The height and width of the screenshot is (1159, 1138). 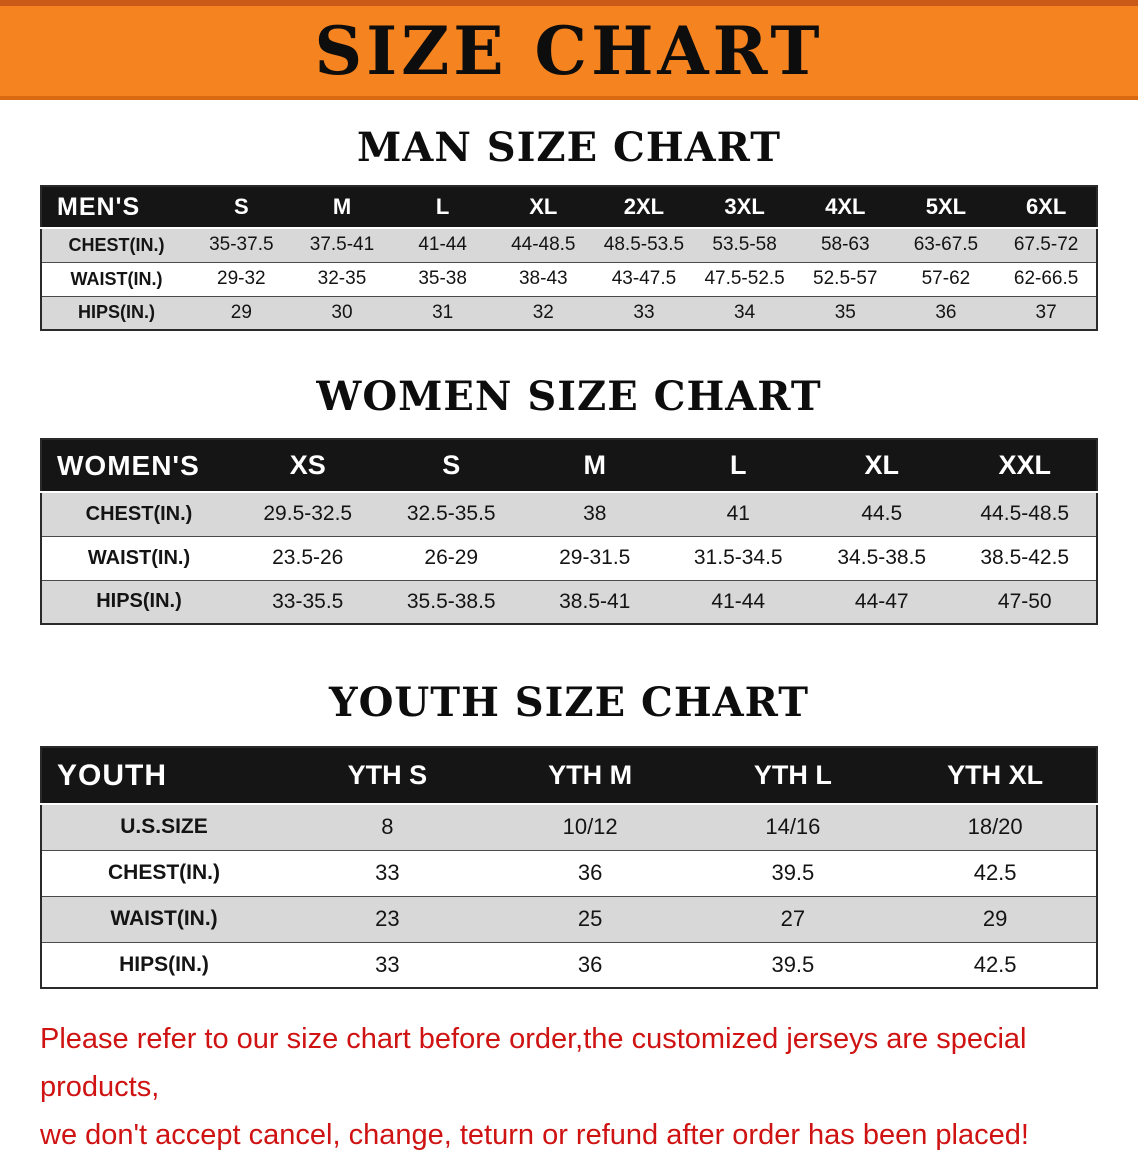 What do you see at coordinates (738, 514) in the screenshot?
I see `size-value-cell: 41` at bounding box center [738, 514].